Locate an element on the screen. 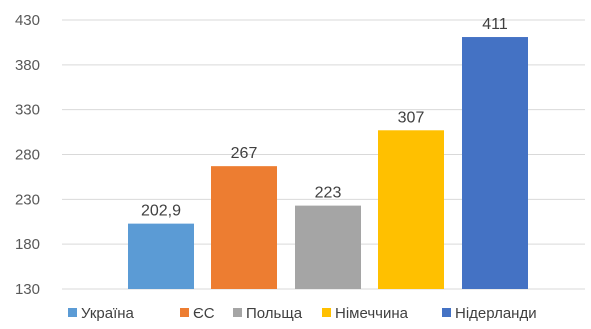 The image size is (591, 329). y-tick-label: 180 is located at coordinates (27, 244).